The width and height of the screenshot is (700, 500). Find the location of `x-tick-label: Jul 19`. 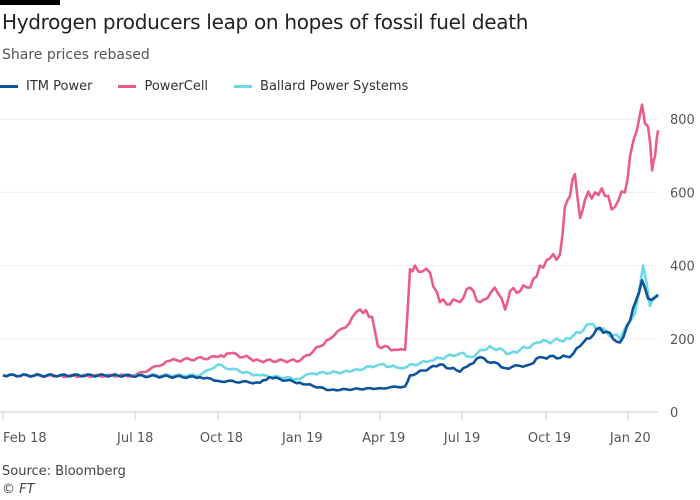

x-tick-label: Jul 19 is located at coordinates (461, 438).